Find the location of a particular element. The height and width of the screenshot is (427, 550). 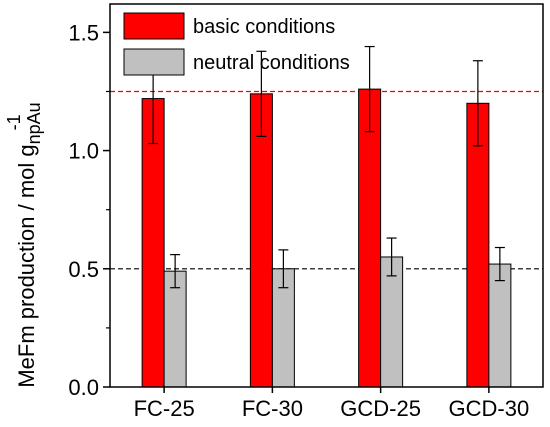

y-tick-label-2: 1.0 is located at coordinates (83, 151).